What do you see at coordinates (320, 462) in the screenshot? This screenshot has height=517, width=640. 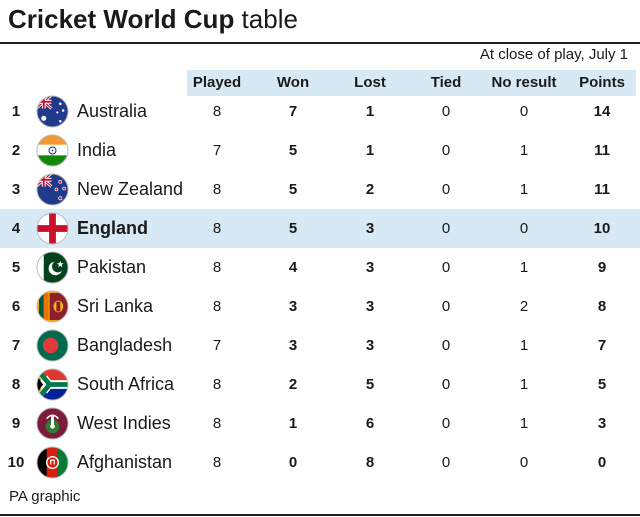 I see `table-row: 10 Afghanistan 8 0 8 0 0 0` at bounding box center [320, 462].